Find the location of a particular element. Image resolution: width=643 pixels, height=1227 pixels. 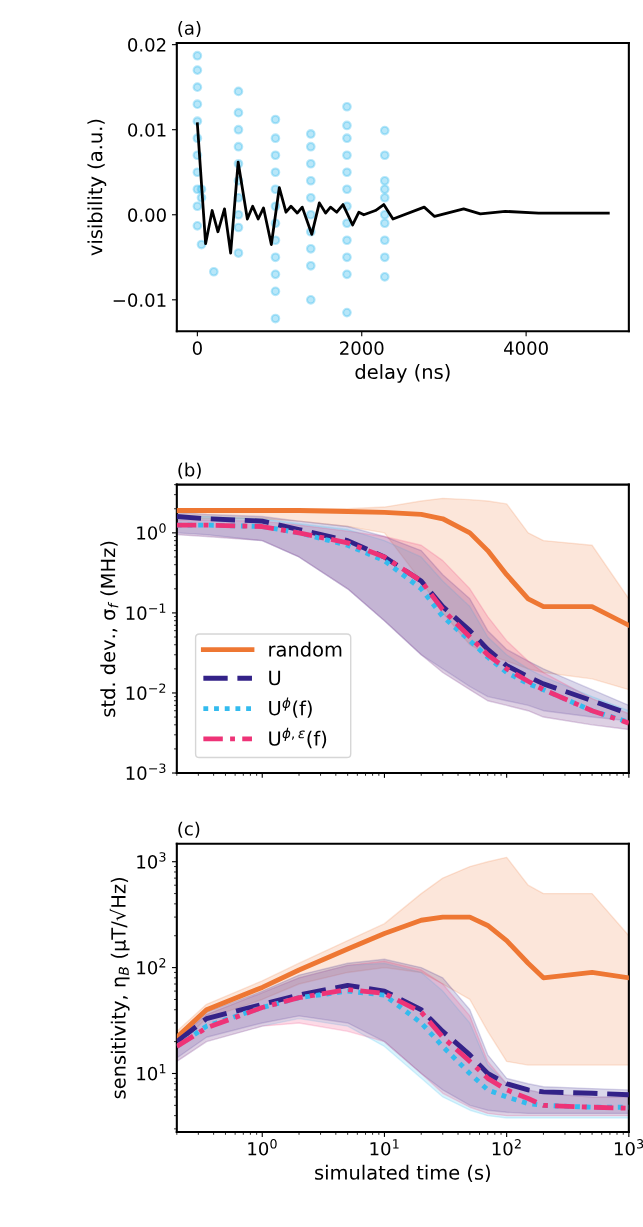

x-tick-label: 4000 is located at coordinates (526, 348).